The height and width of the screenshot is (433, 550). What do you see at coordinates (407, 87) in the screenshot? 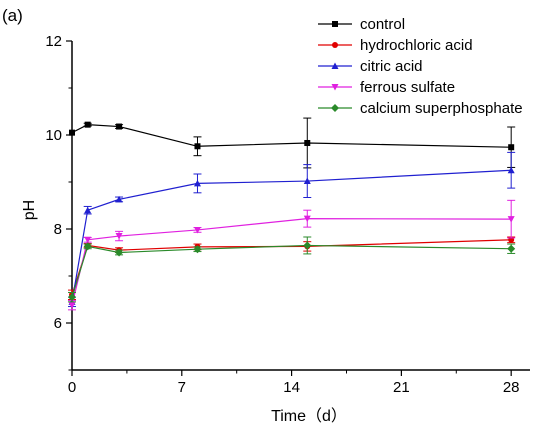
I see `legend-label: ferrous sulfate` at bounding box center [407, 87].